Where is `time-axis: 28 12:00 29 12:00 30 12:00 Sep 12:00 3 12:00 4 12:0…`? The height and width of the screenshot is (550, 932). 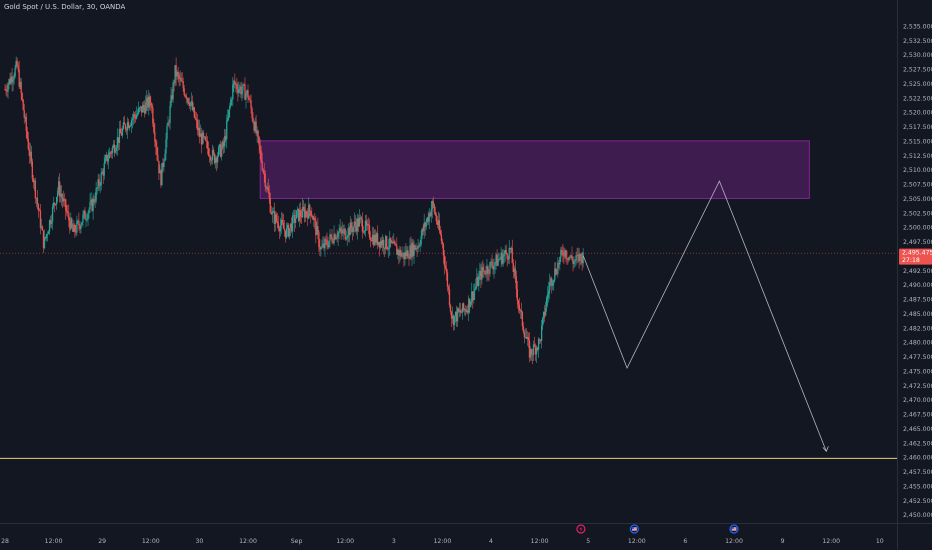
time-axis: 28 12:00 29 12:00 30 12:00 Sep 12:00 3 12:00 4 12:0… is located at coordinates (442, 541).